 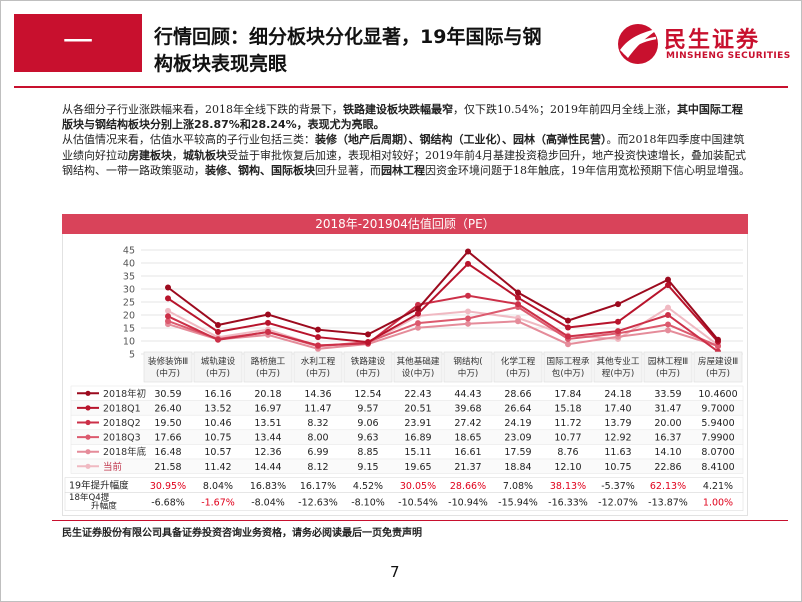 I want to click on summary-cell: -16.33%, so click(x=568, y=503).